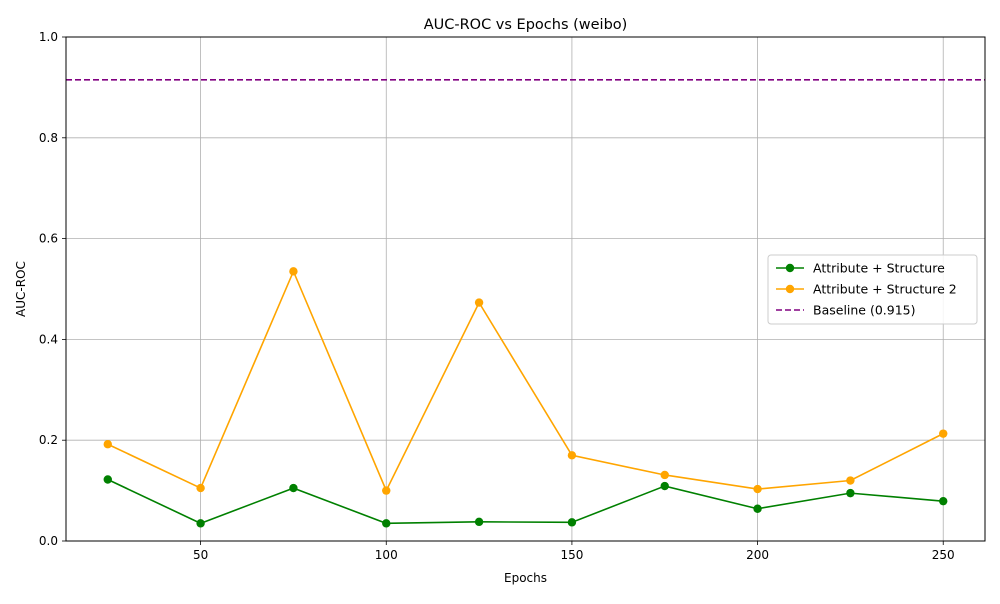  I want to click on y-tick-label: 0.4, so click(48, 339).